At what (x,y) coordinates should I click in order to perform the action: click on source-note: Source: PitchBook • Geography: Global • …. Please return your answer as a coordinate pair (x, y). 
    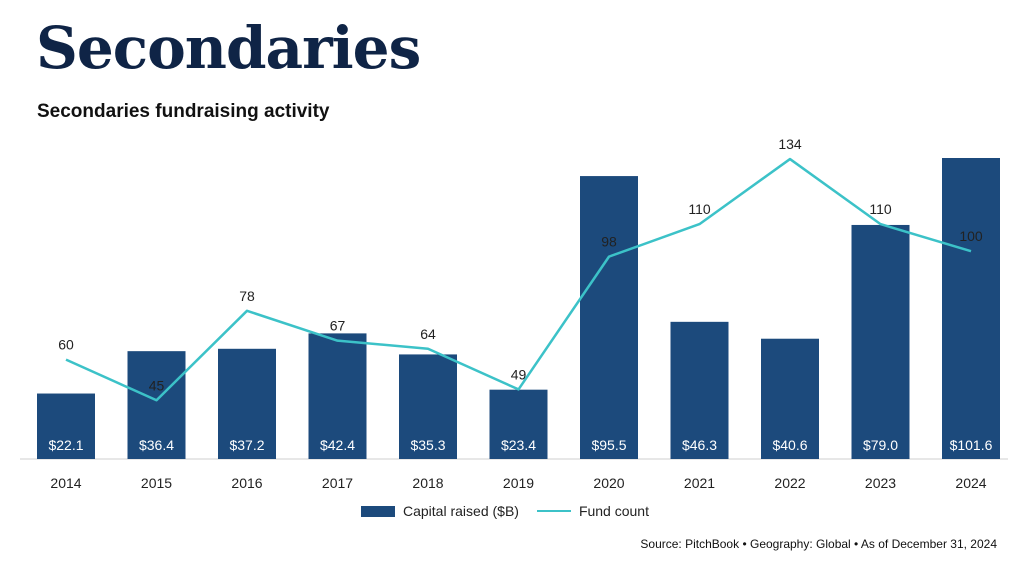
    Looking at the image, I should click on (818, 544).